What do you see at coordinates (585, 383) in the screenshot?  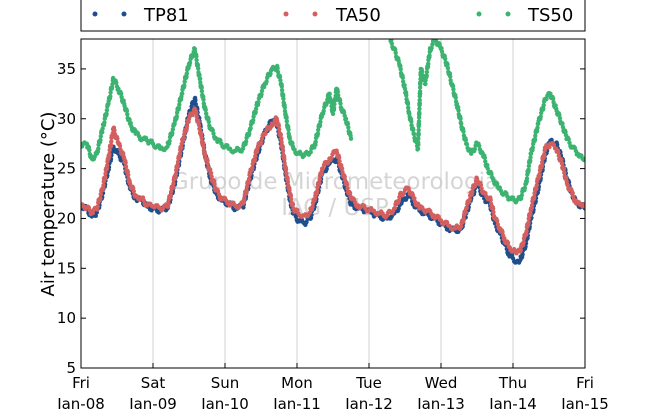 I see `x-tick-label-weekday: Fri` at bounding box center [585, 383].